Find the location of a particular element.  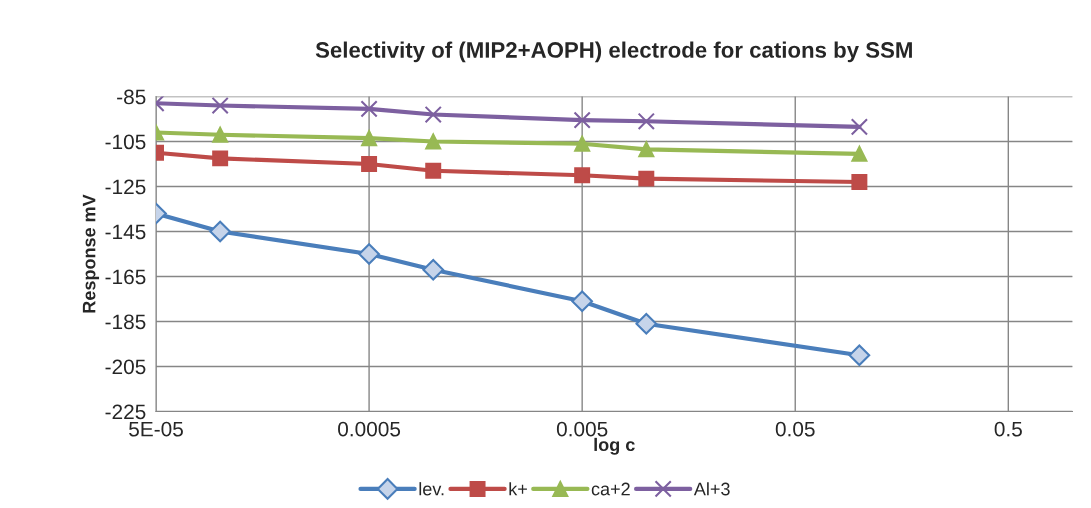

x-tick-label: 0.0005 is located at coordinates (369, 429).